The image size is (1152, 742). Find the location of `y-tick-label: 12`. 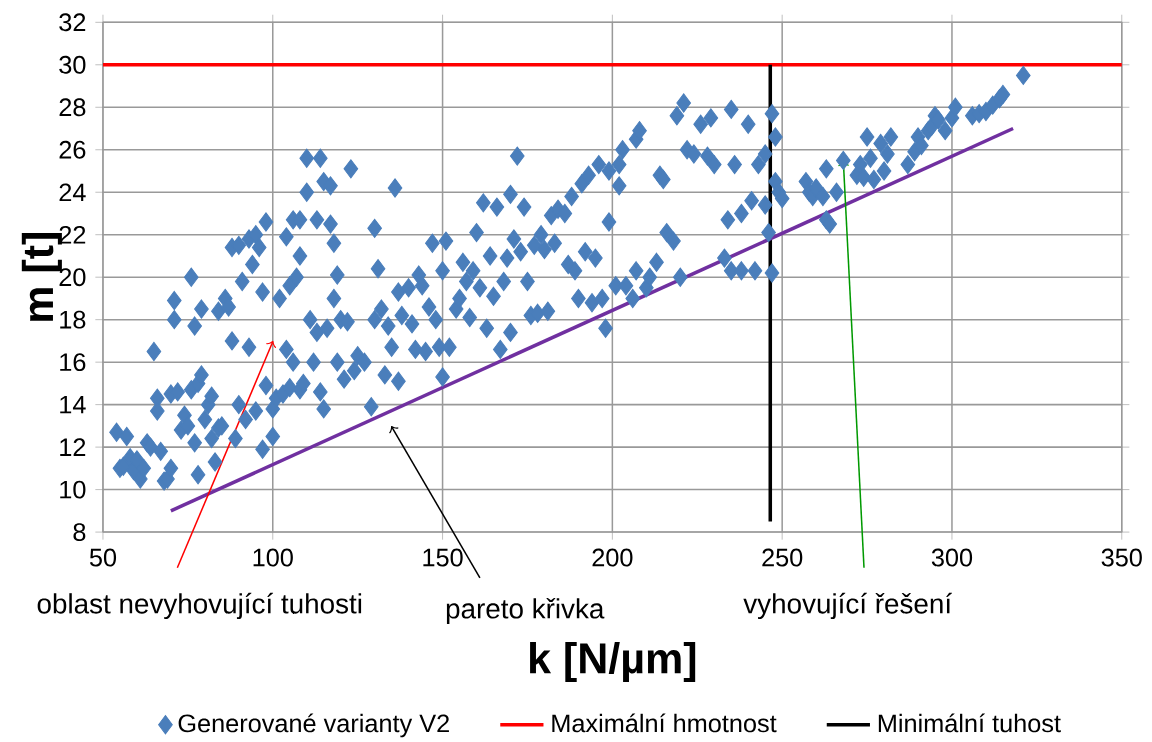

y-tick-label: 12 is located at coordinates (73, 447).